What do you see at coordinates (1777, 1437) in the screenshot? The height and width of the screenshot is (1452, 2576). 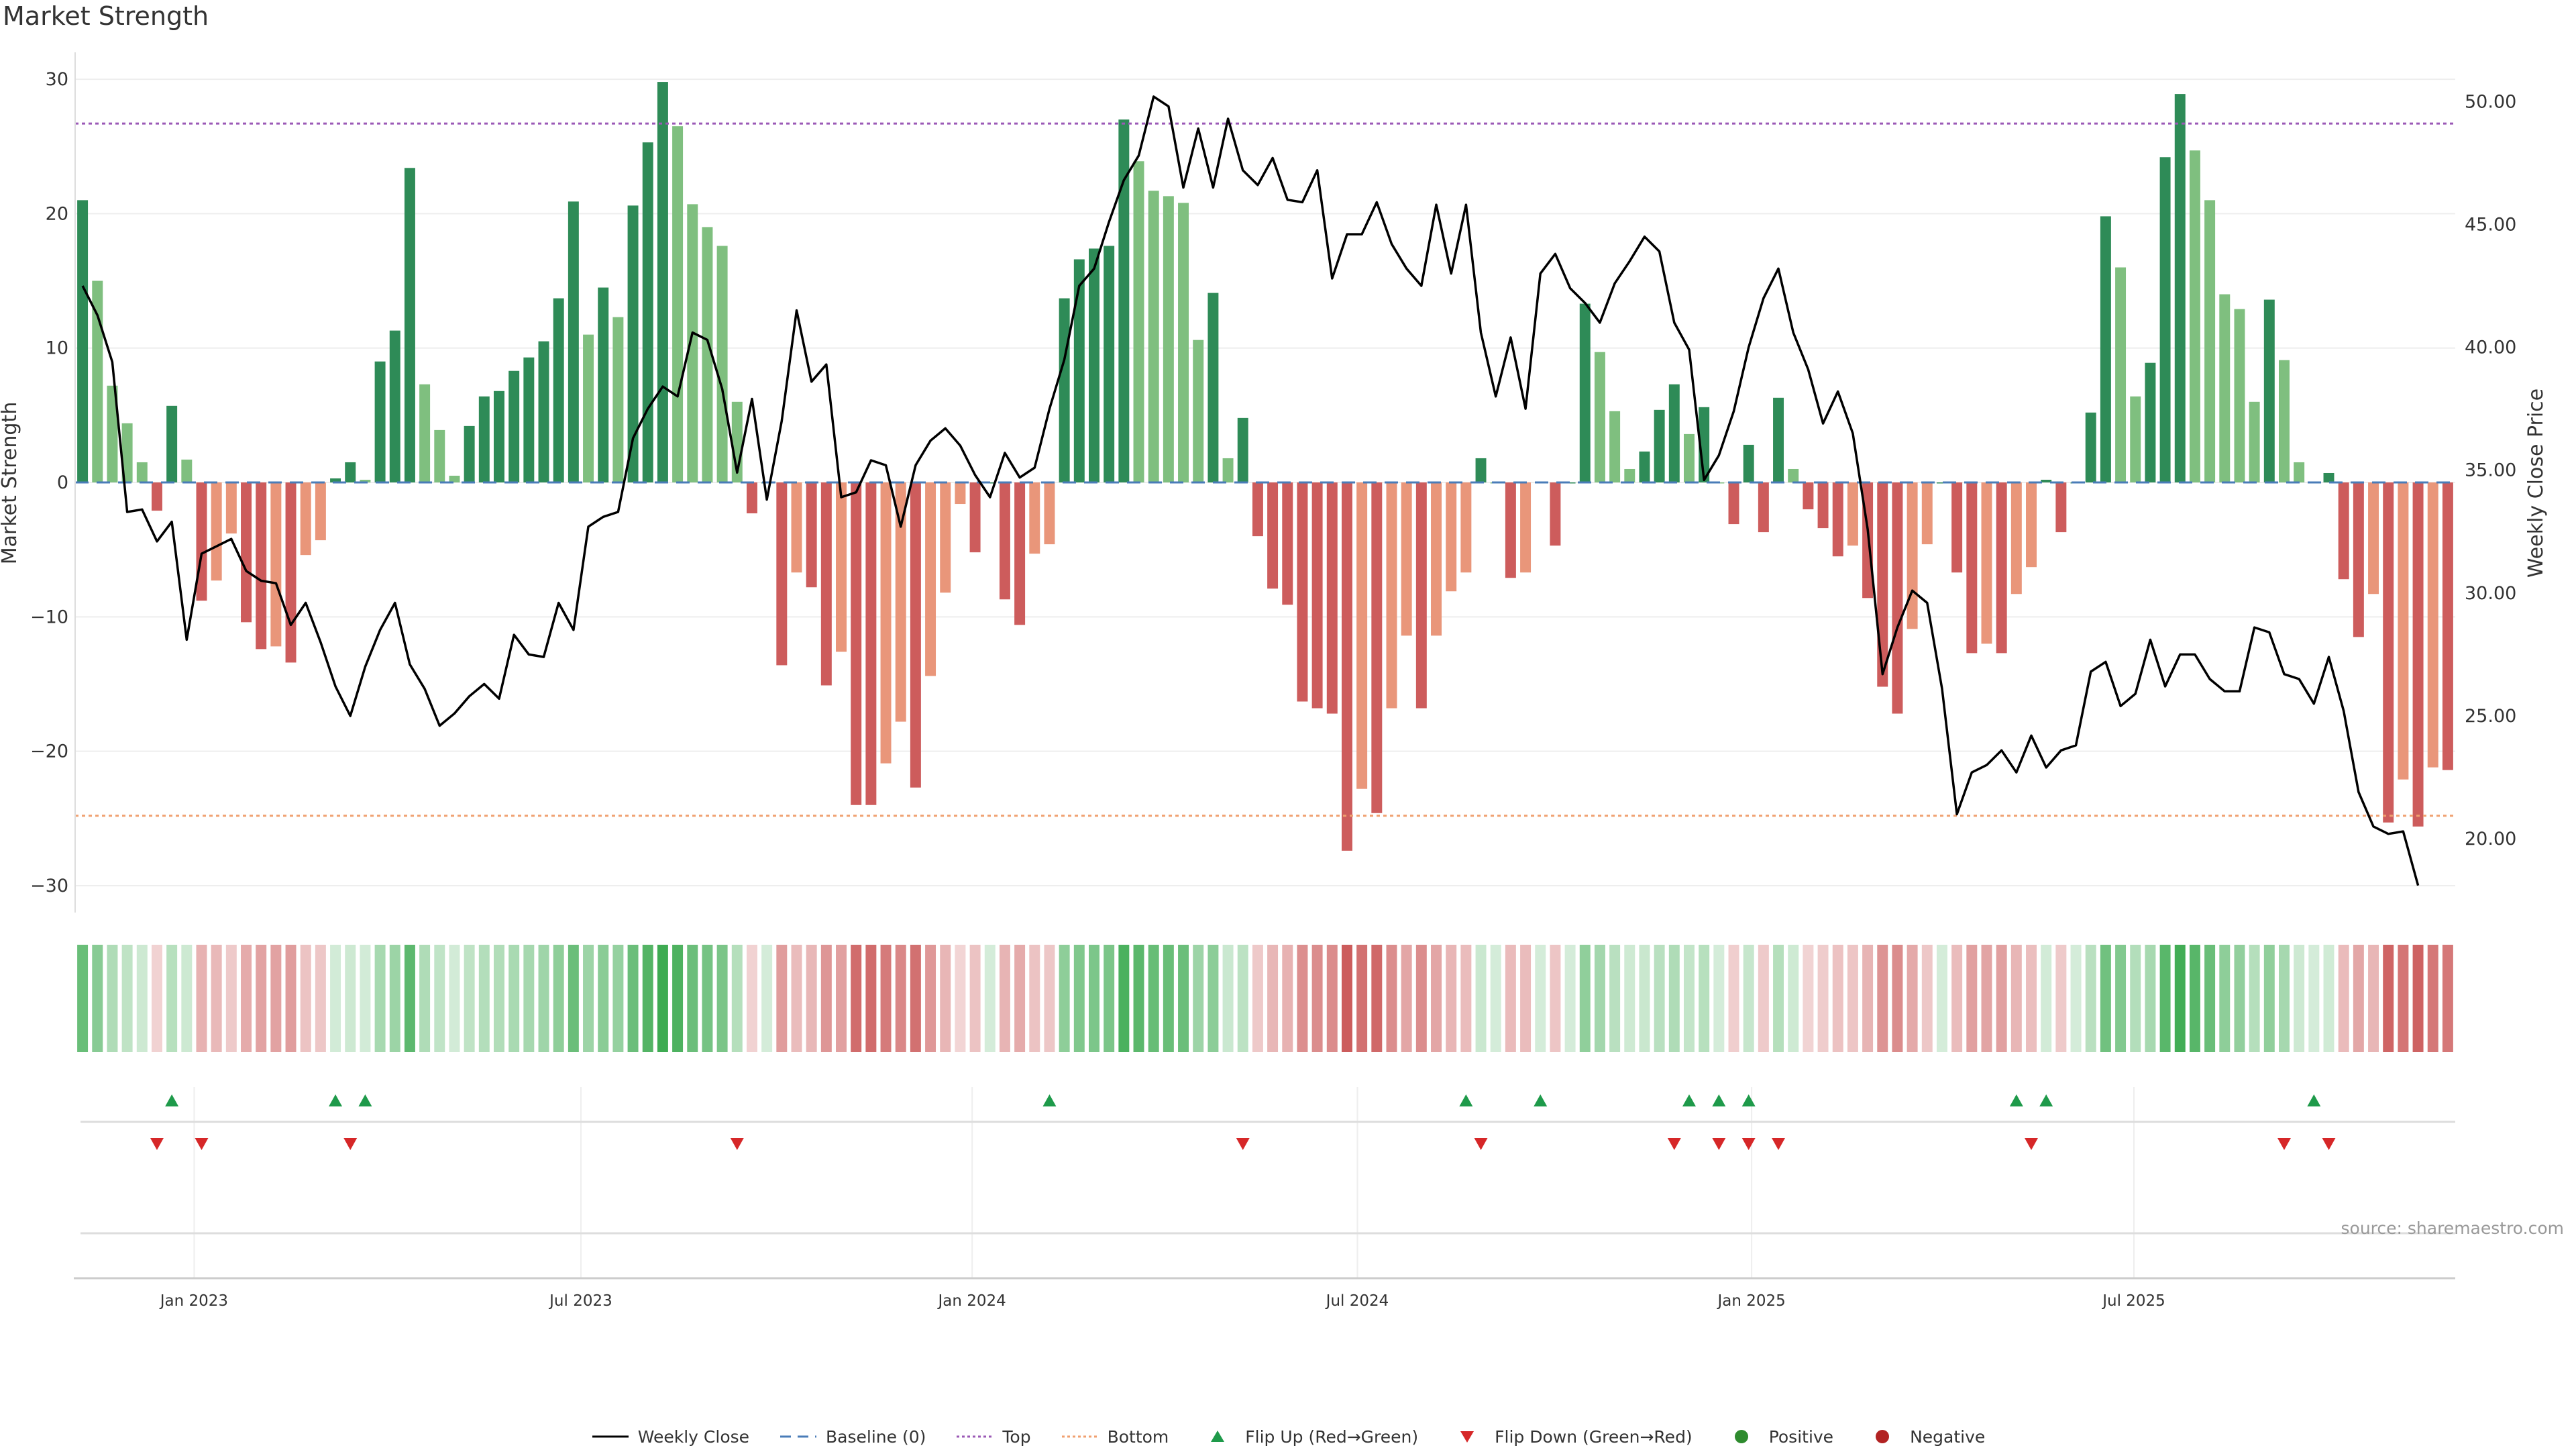 I see `legend-item-positive: Positive` at bounding box center [1777, 1437].